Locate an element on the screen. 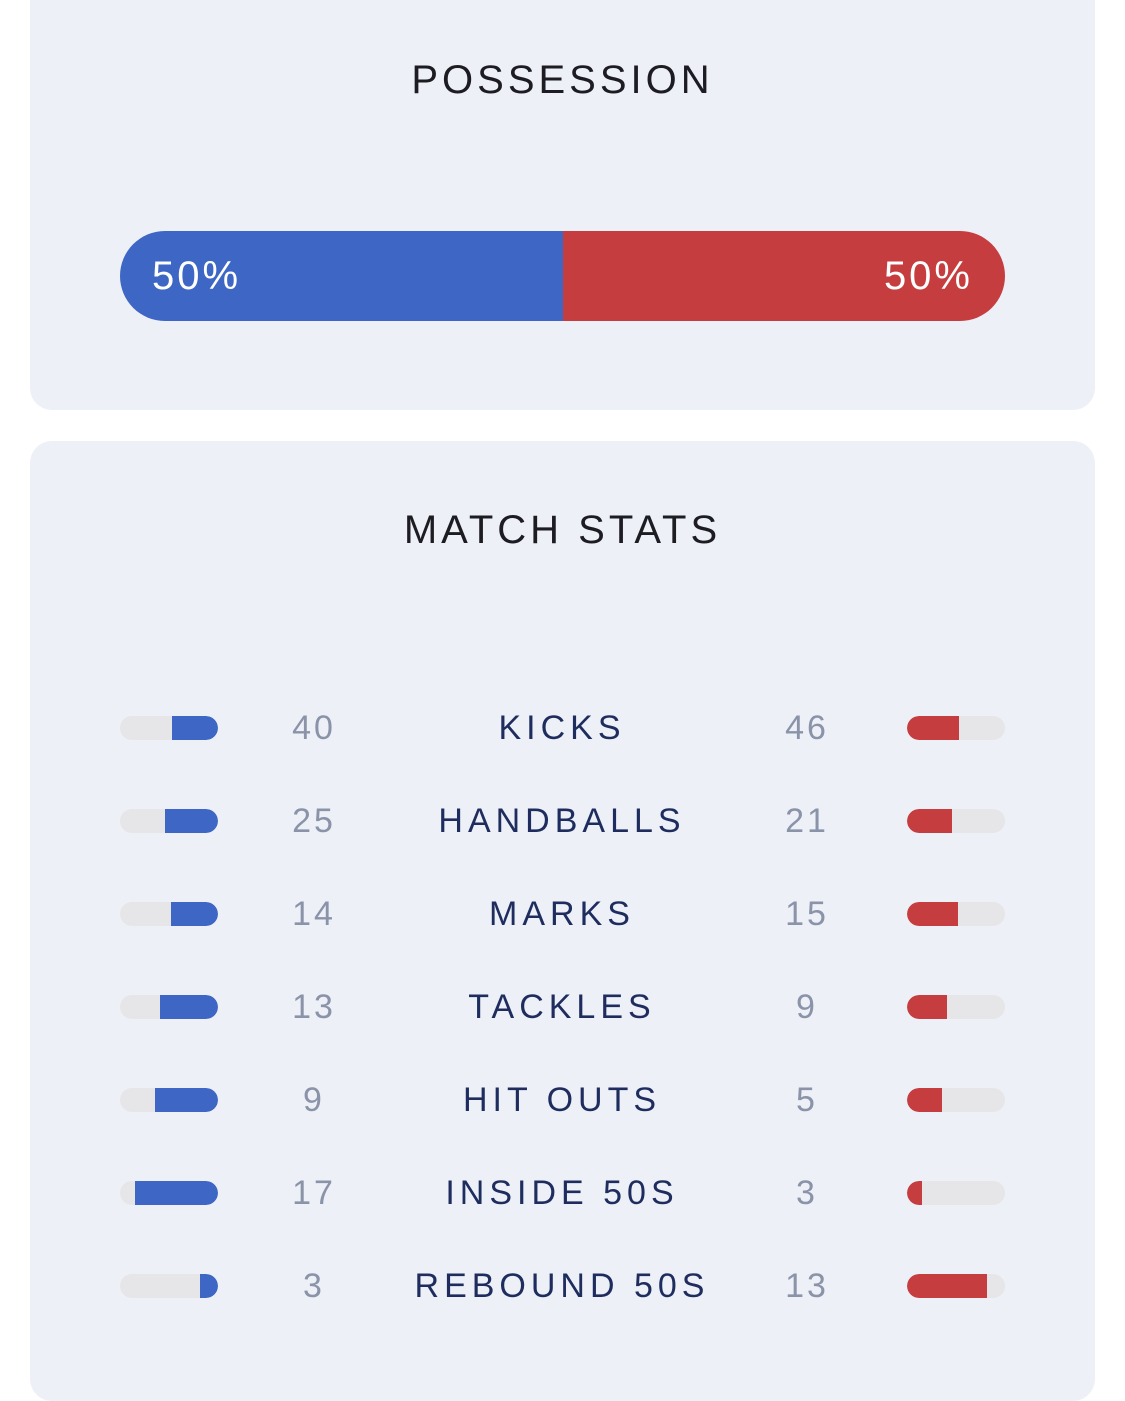 This screenshot has width=1125, height=1401. stat-label: HANDBALLS is located at coordinates (562, 821).